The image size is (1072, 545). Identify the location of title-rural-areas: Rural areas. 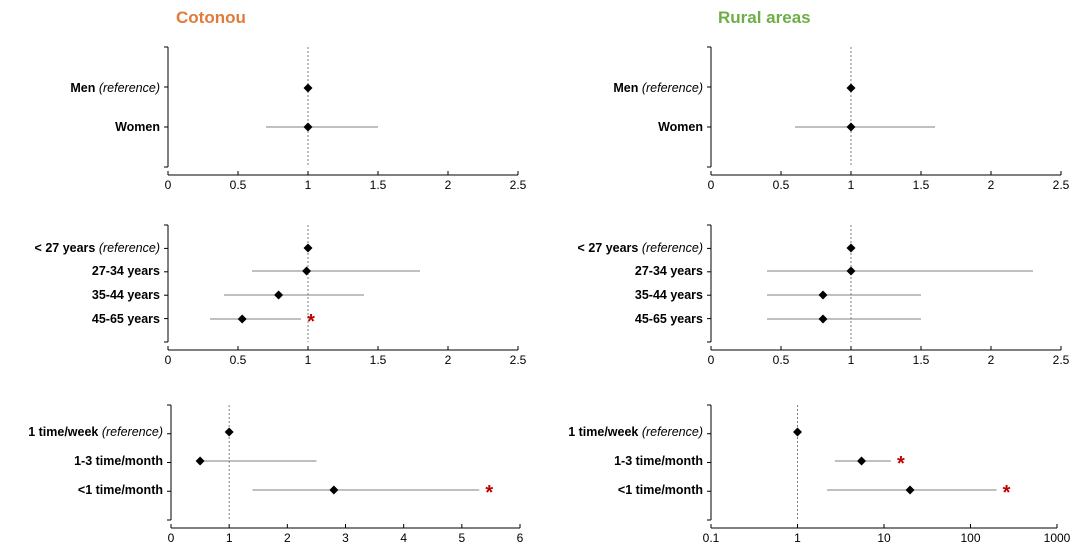
(764, 17).